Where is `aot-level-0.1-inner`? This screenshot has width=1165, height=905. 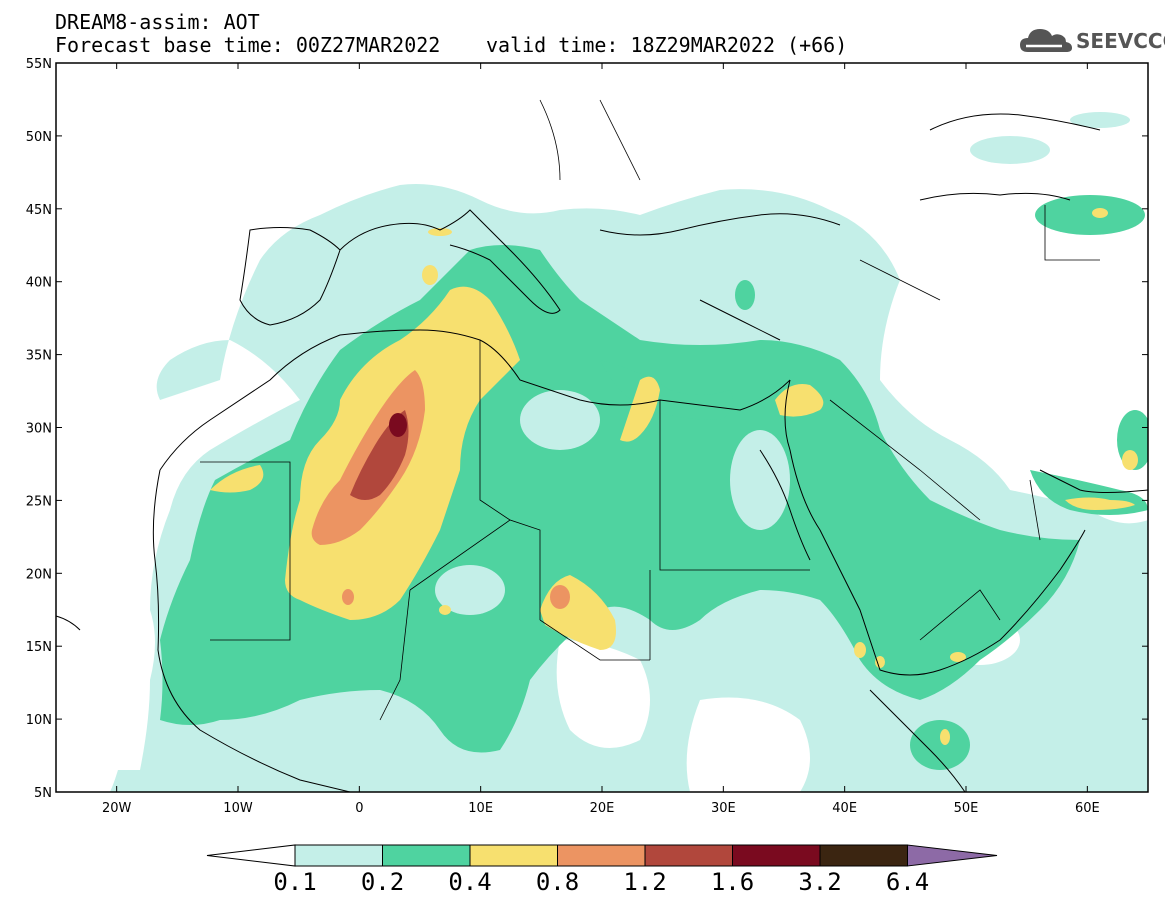 aot-level-0.1-inner is located at coordinates (612, 502).